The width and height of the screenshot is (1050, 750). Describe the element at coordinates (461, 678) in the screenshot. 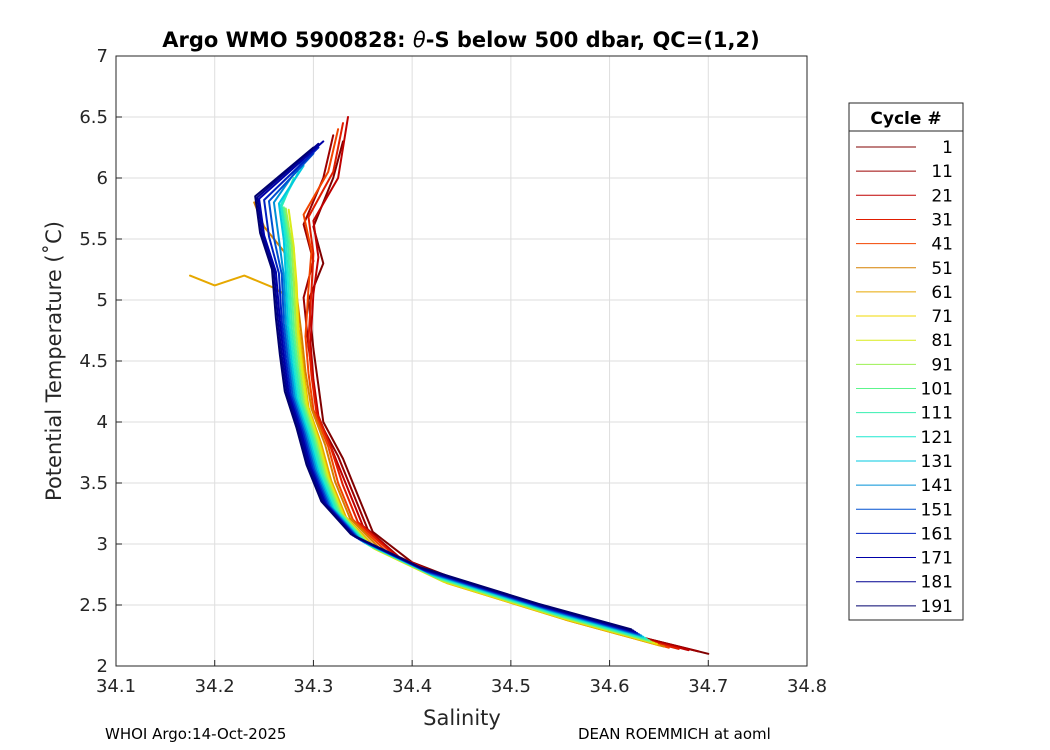

I see `x-ticks: 34.1 34.2 34.3 34.4 34.5 34.6 34.7 34.8` at that location.